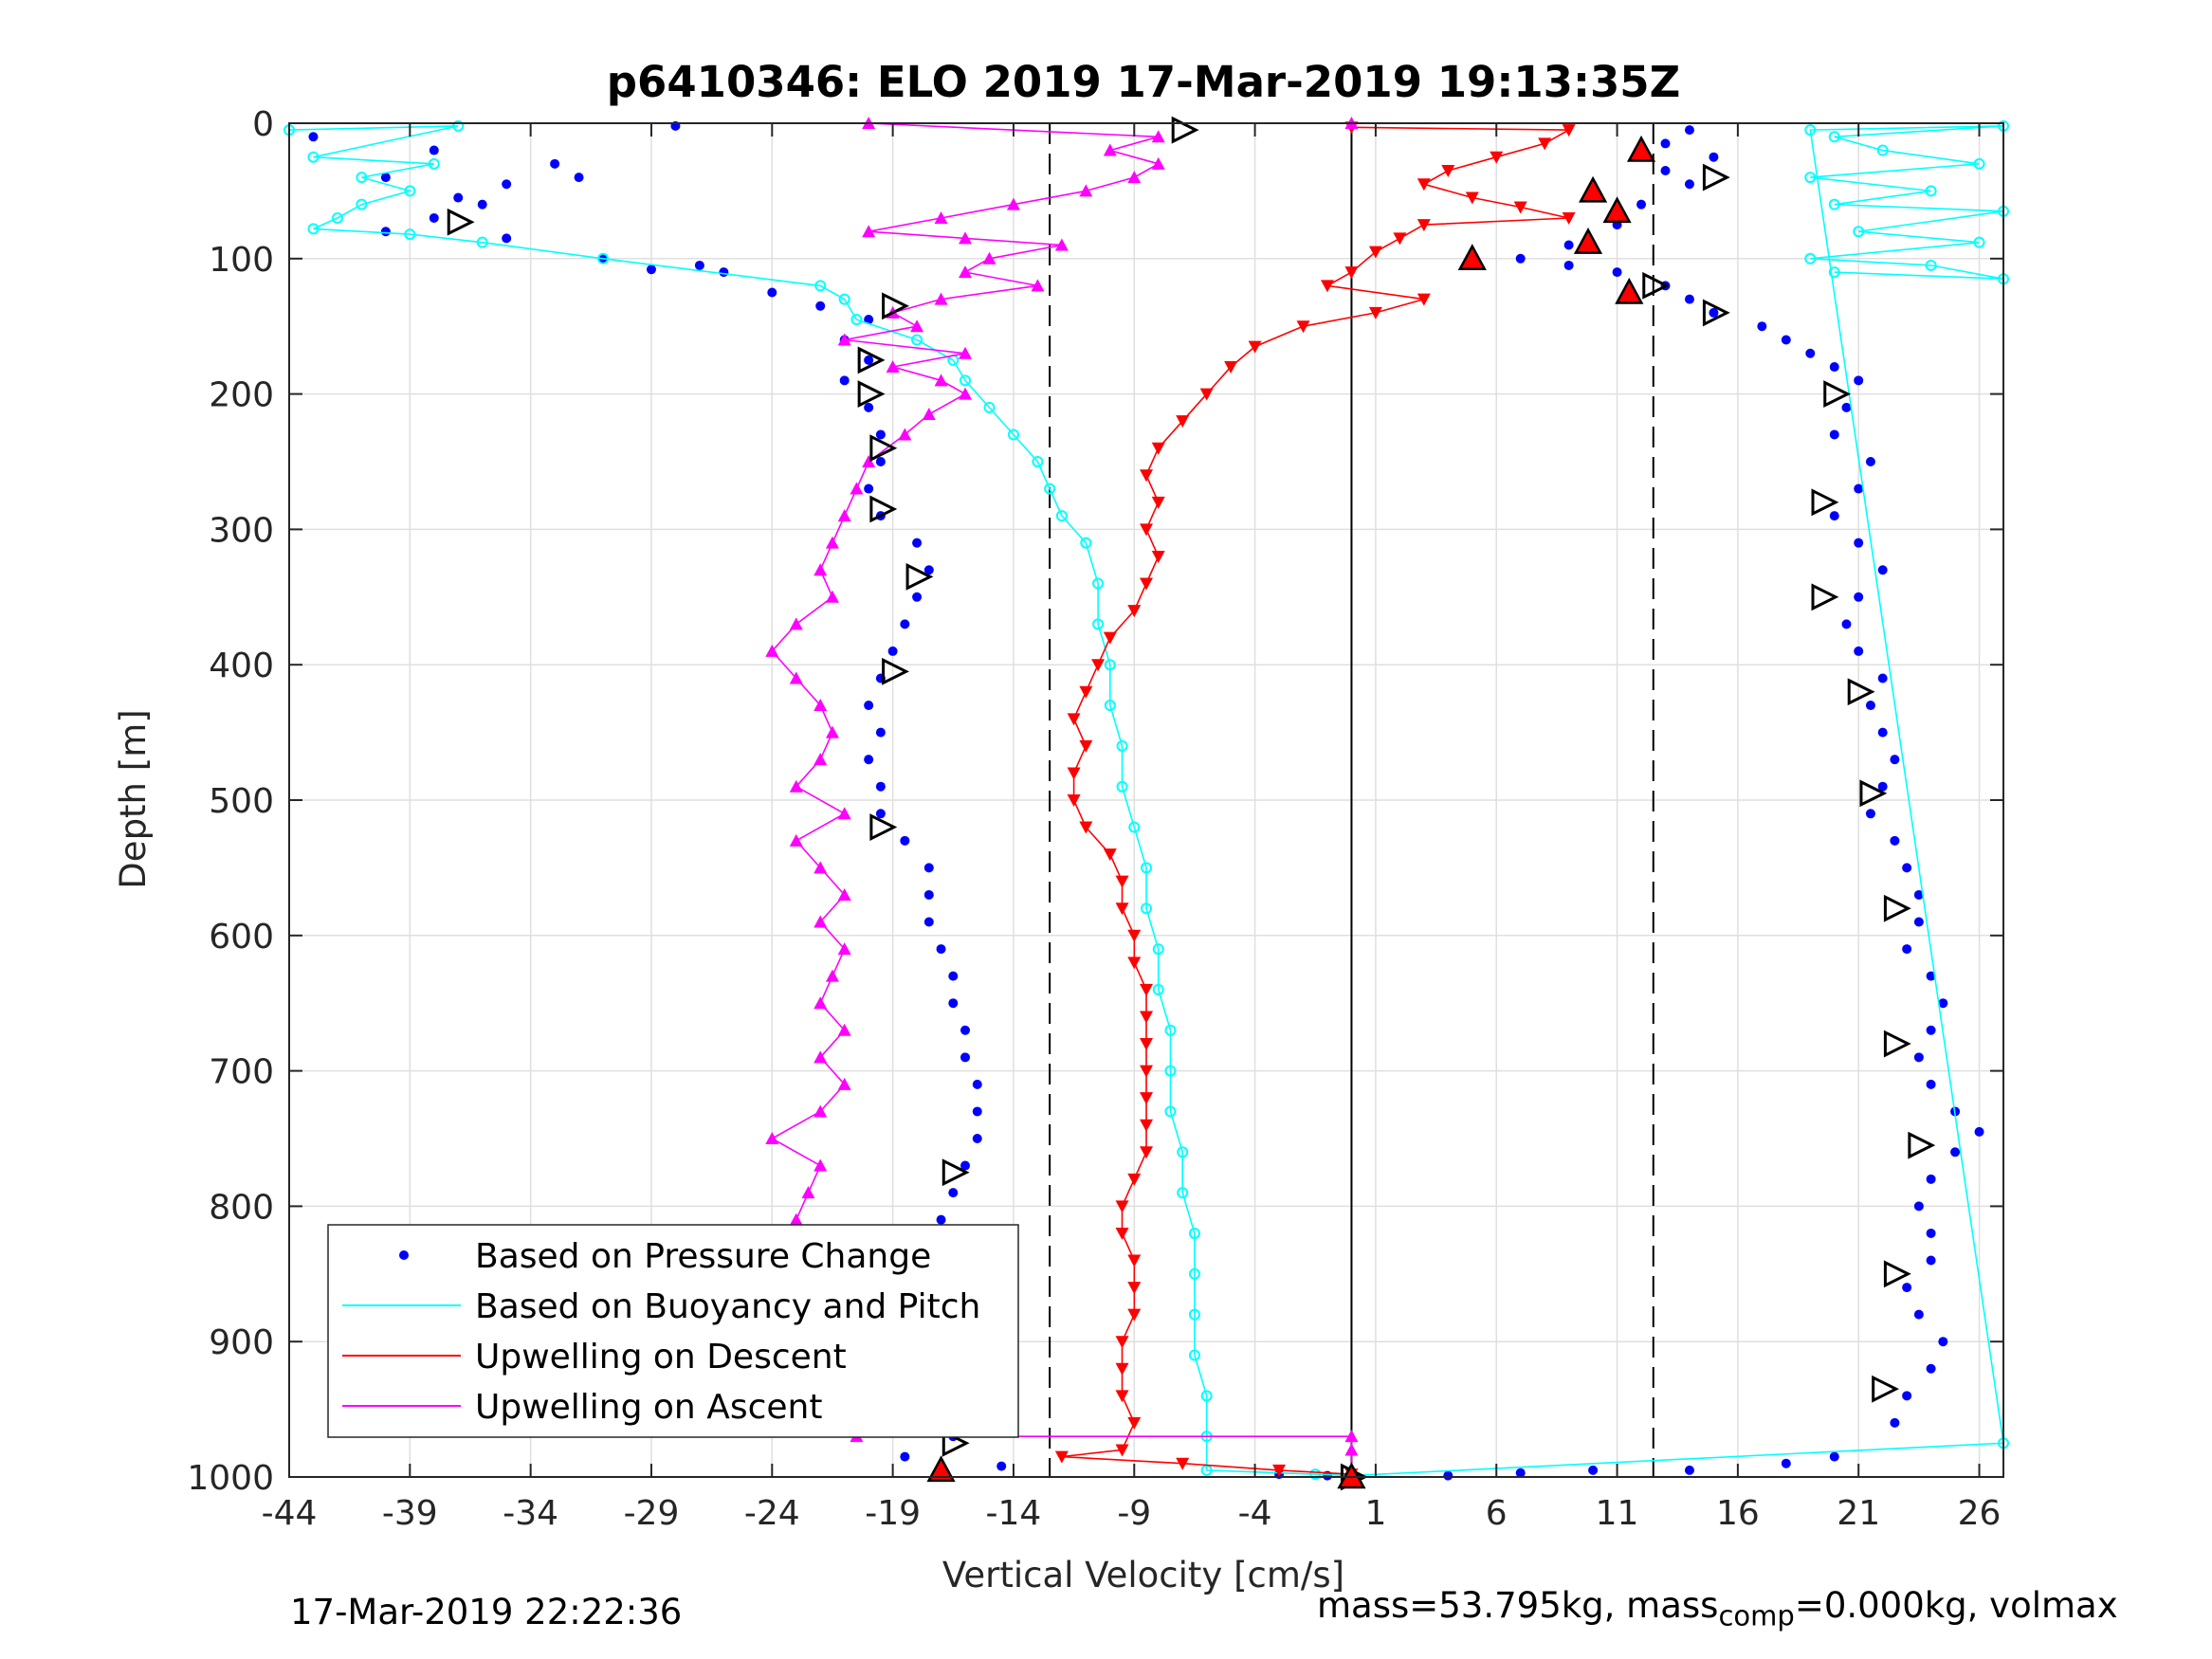 The width and height of the screenshot is (2212, 1659). What do you see at coordinates (1497, 1513) in the screenshot?
I see `x-tick-label-10: 6` at bounding box center [1497, 1513].